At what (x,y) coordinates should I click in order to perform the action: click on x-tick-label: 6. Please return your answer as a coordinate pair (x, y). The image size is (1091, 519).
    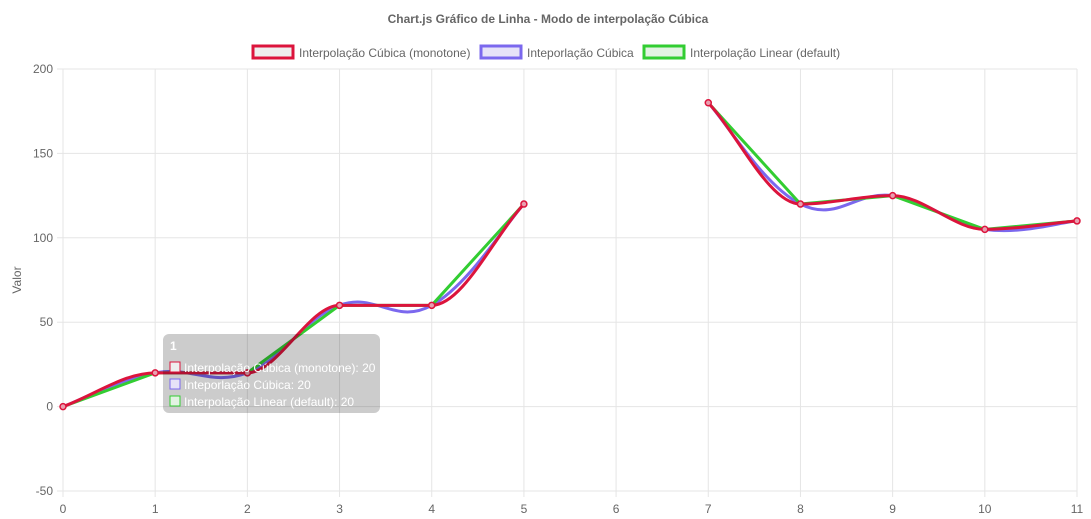
    Looking at the image, I should click on (616, 509).